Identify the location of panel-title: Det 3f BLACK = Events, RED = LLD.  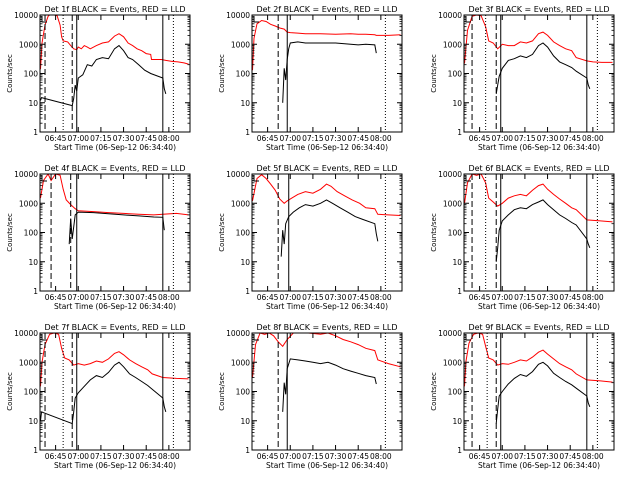
(538, 9).